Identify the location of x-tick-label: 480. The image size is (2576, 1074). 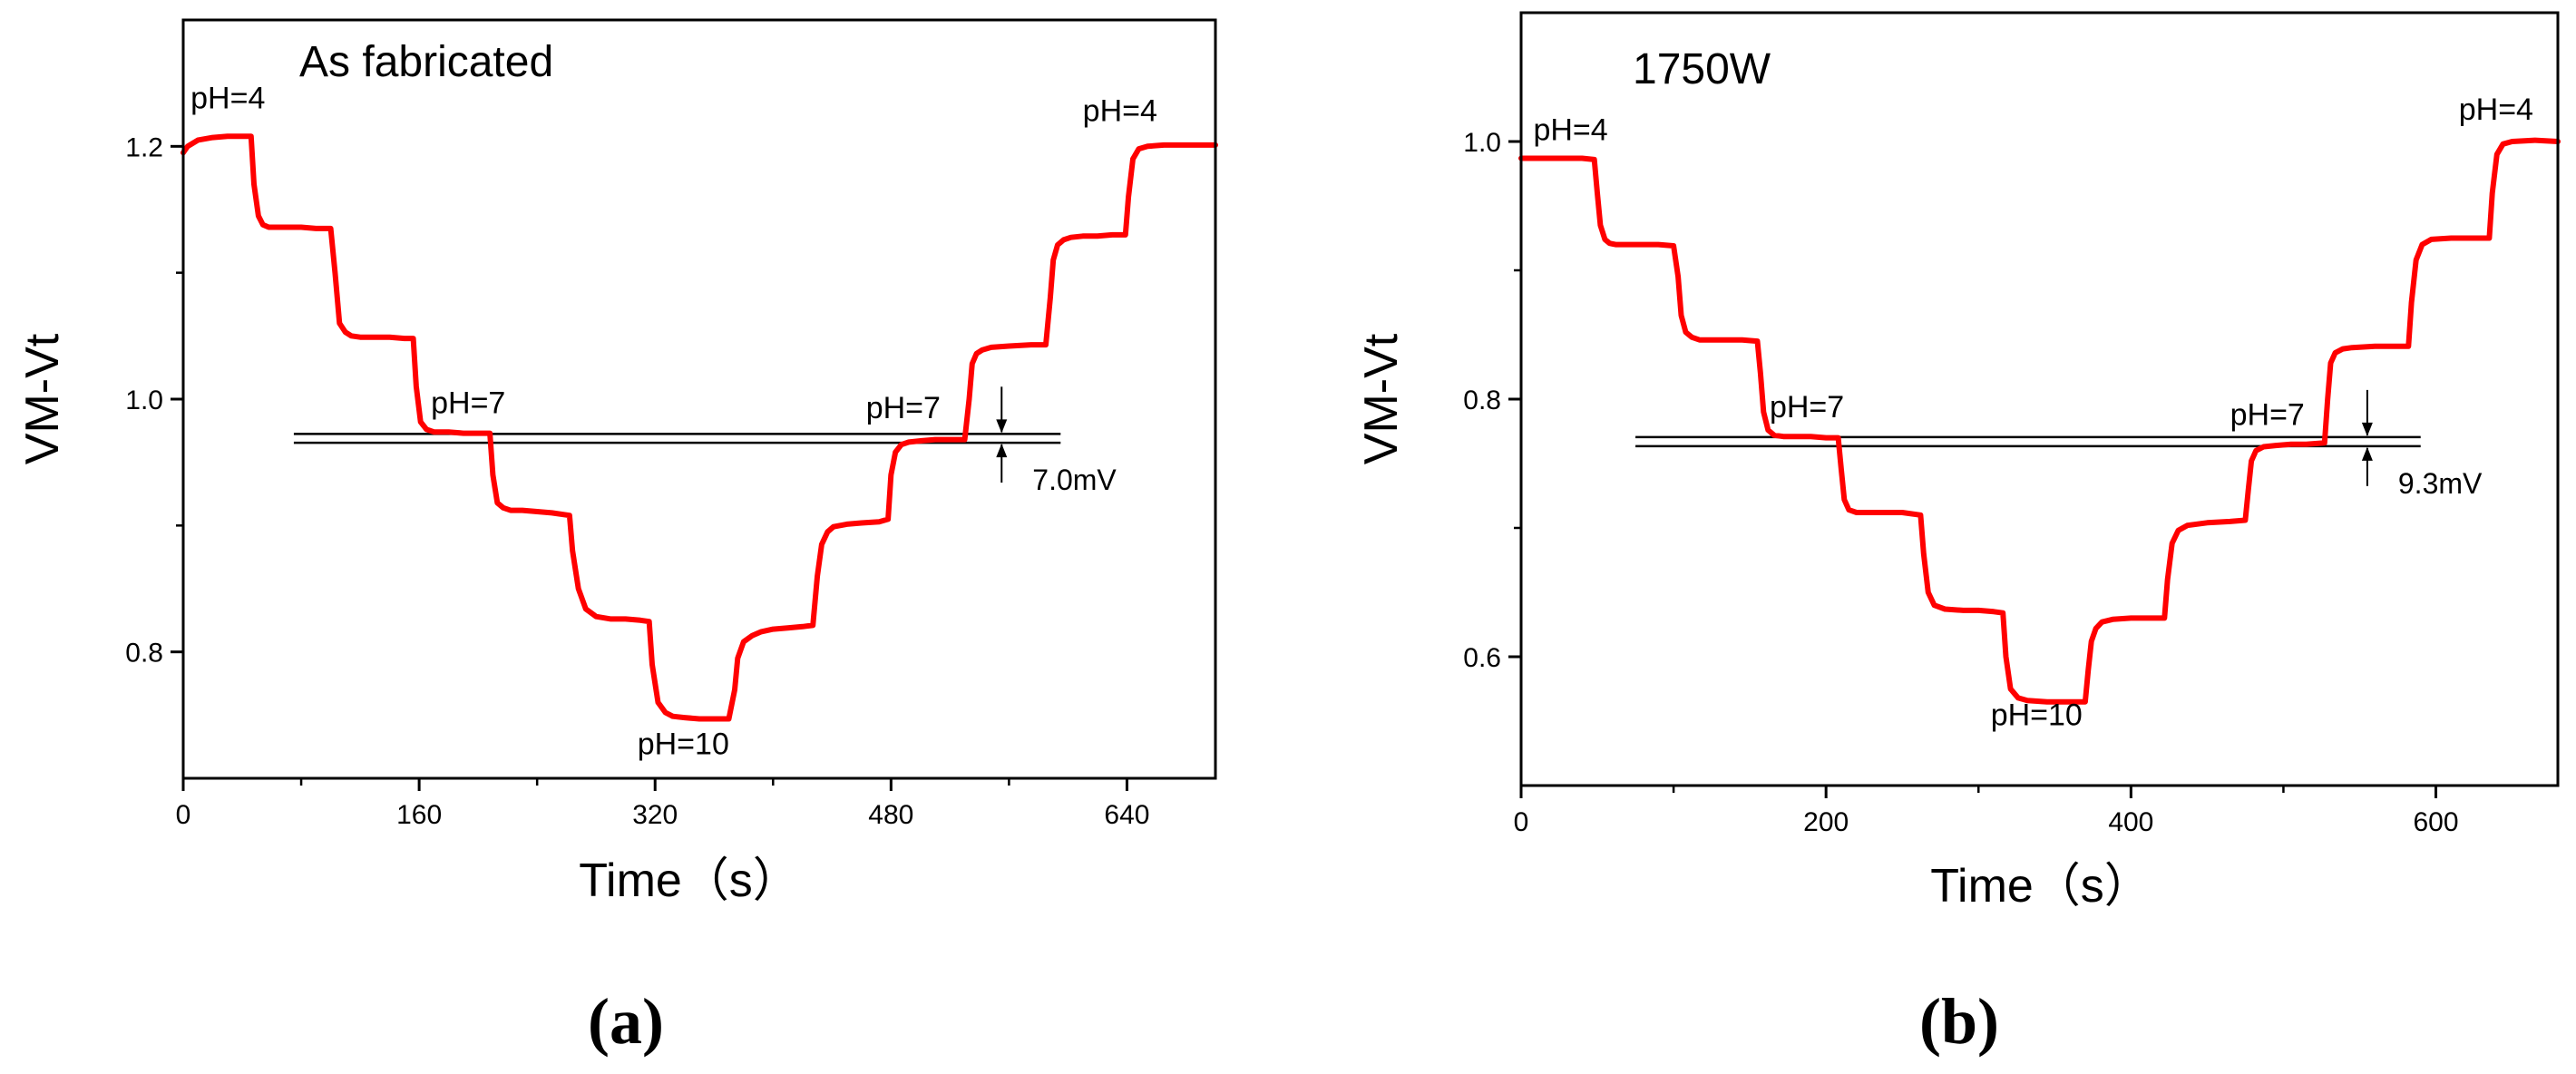
(890, 815).